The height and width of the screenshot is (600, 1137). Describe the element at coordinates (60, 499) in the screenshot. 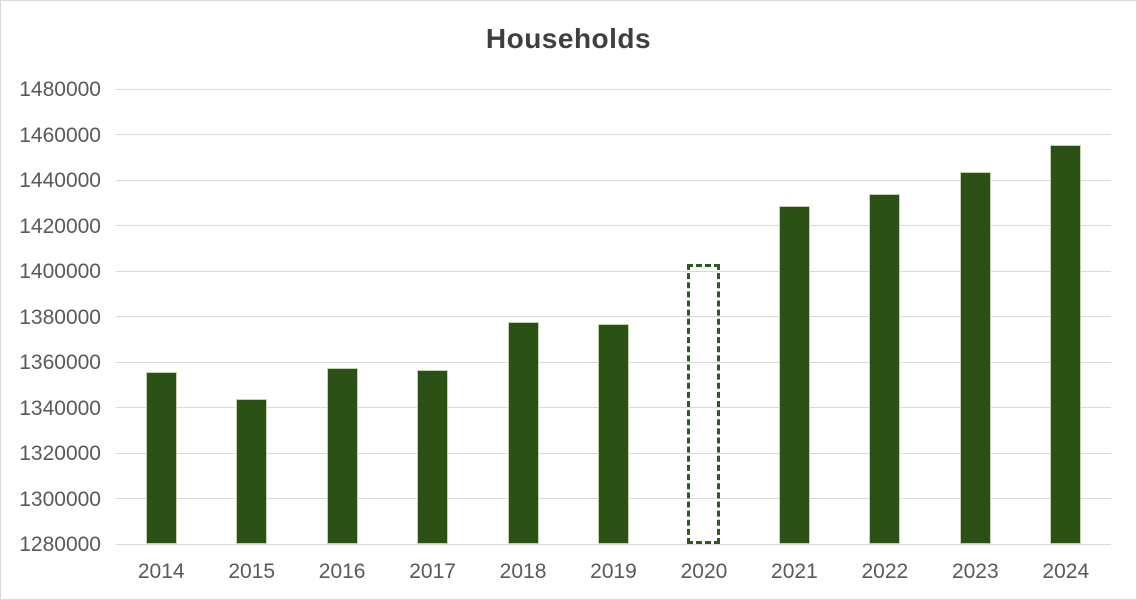

I see `y-axis-tick-label: 1300000` at that location.